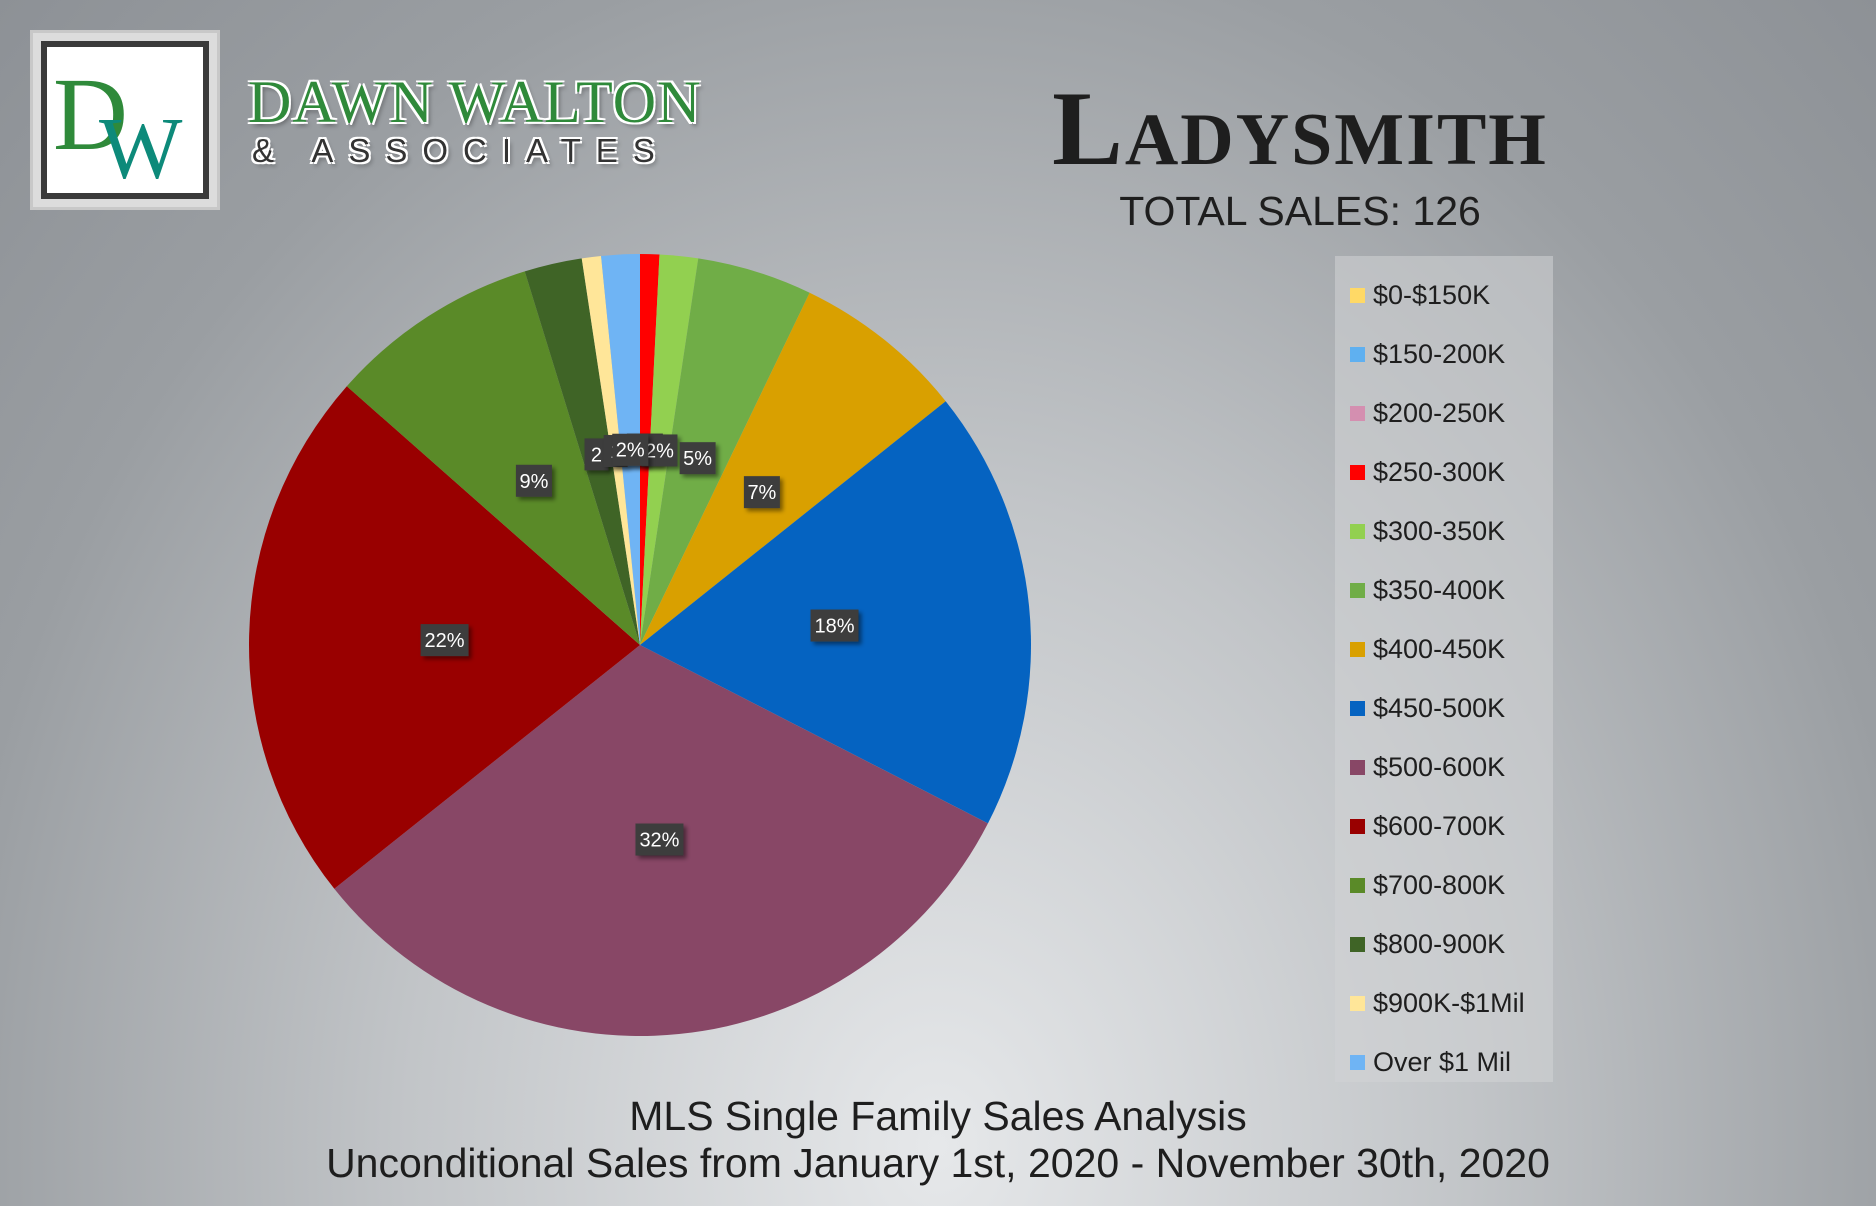 The width and height of the screenshot is (1876, 1206). I want to click on page-title: Ladysmith, so click(1300, 128).